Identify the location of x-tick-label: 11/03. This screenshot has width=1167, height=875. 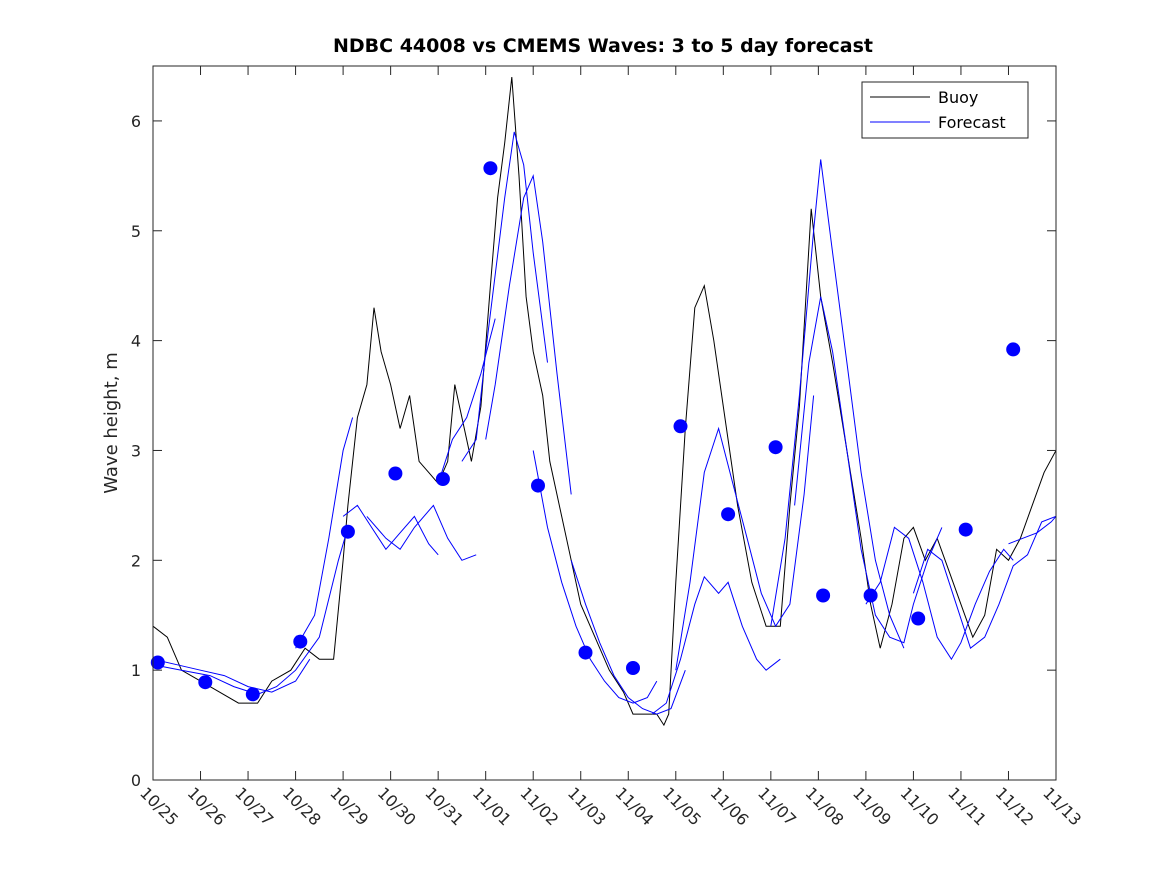
(587, 806).